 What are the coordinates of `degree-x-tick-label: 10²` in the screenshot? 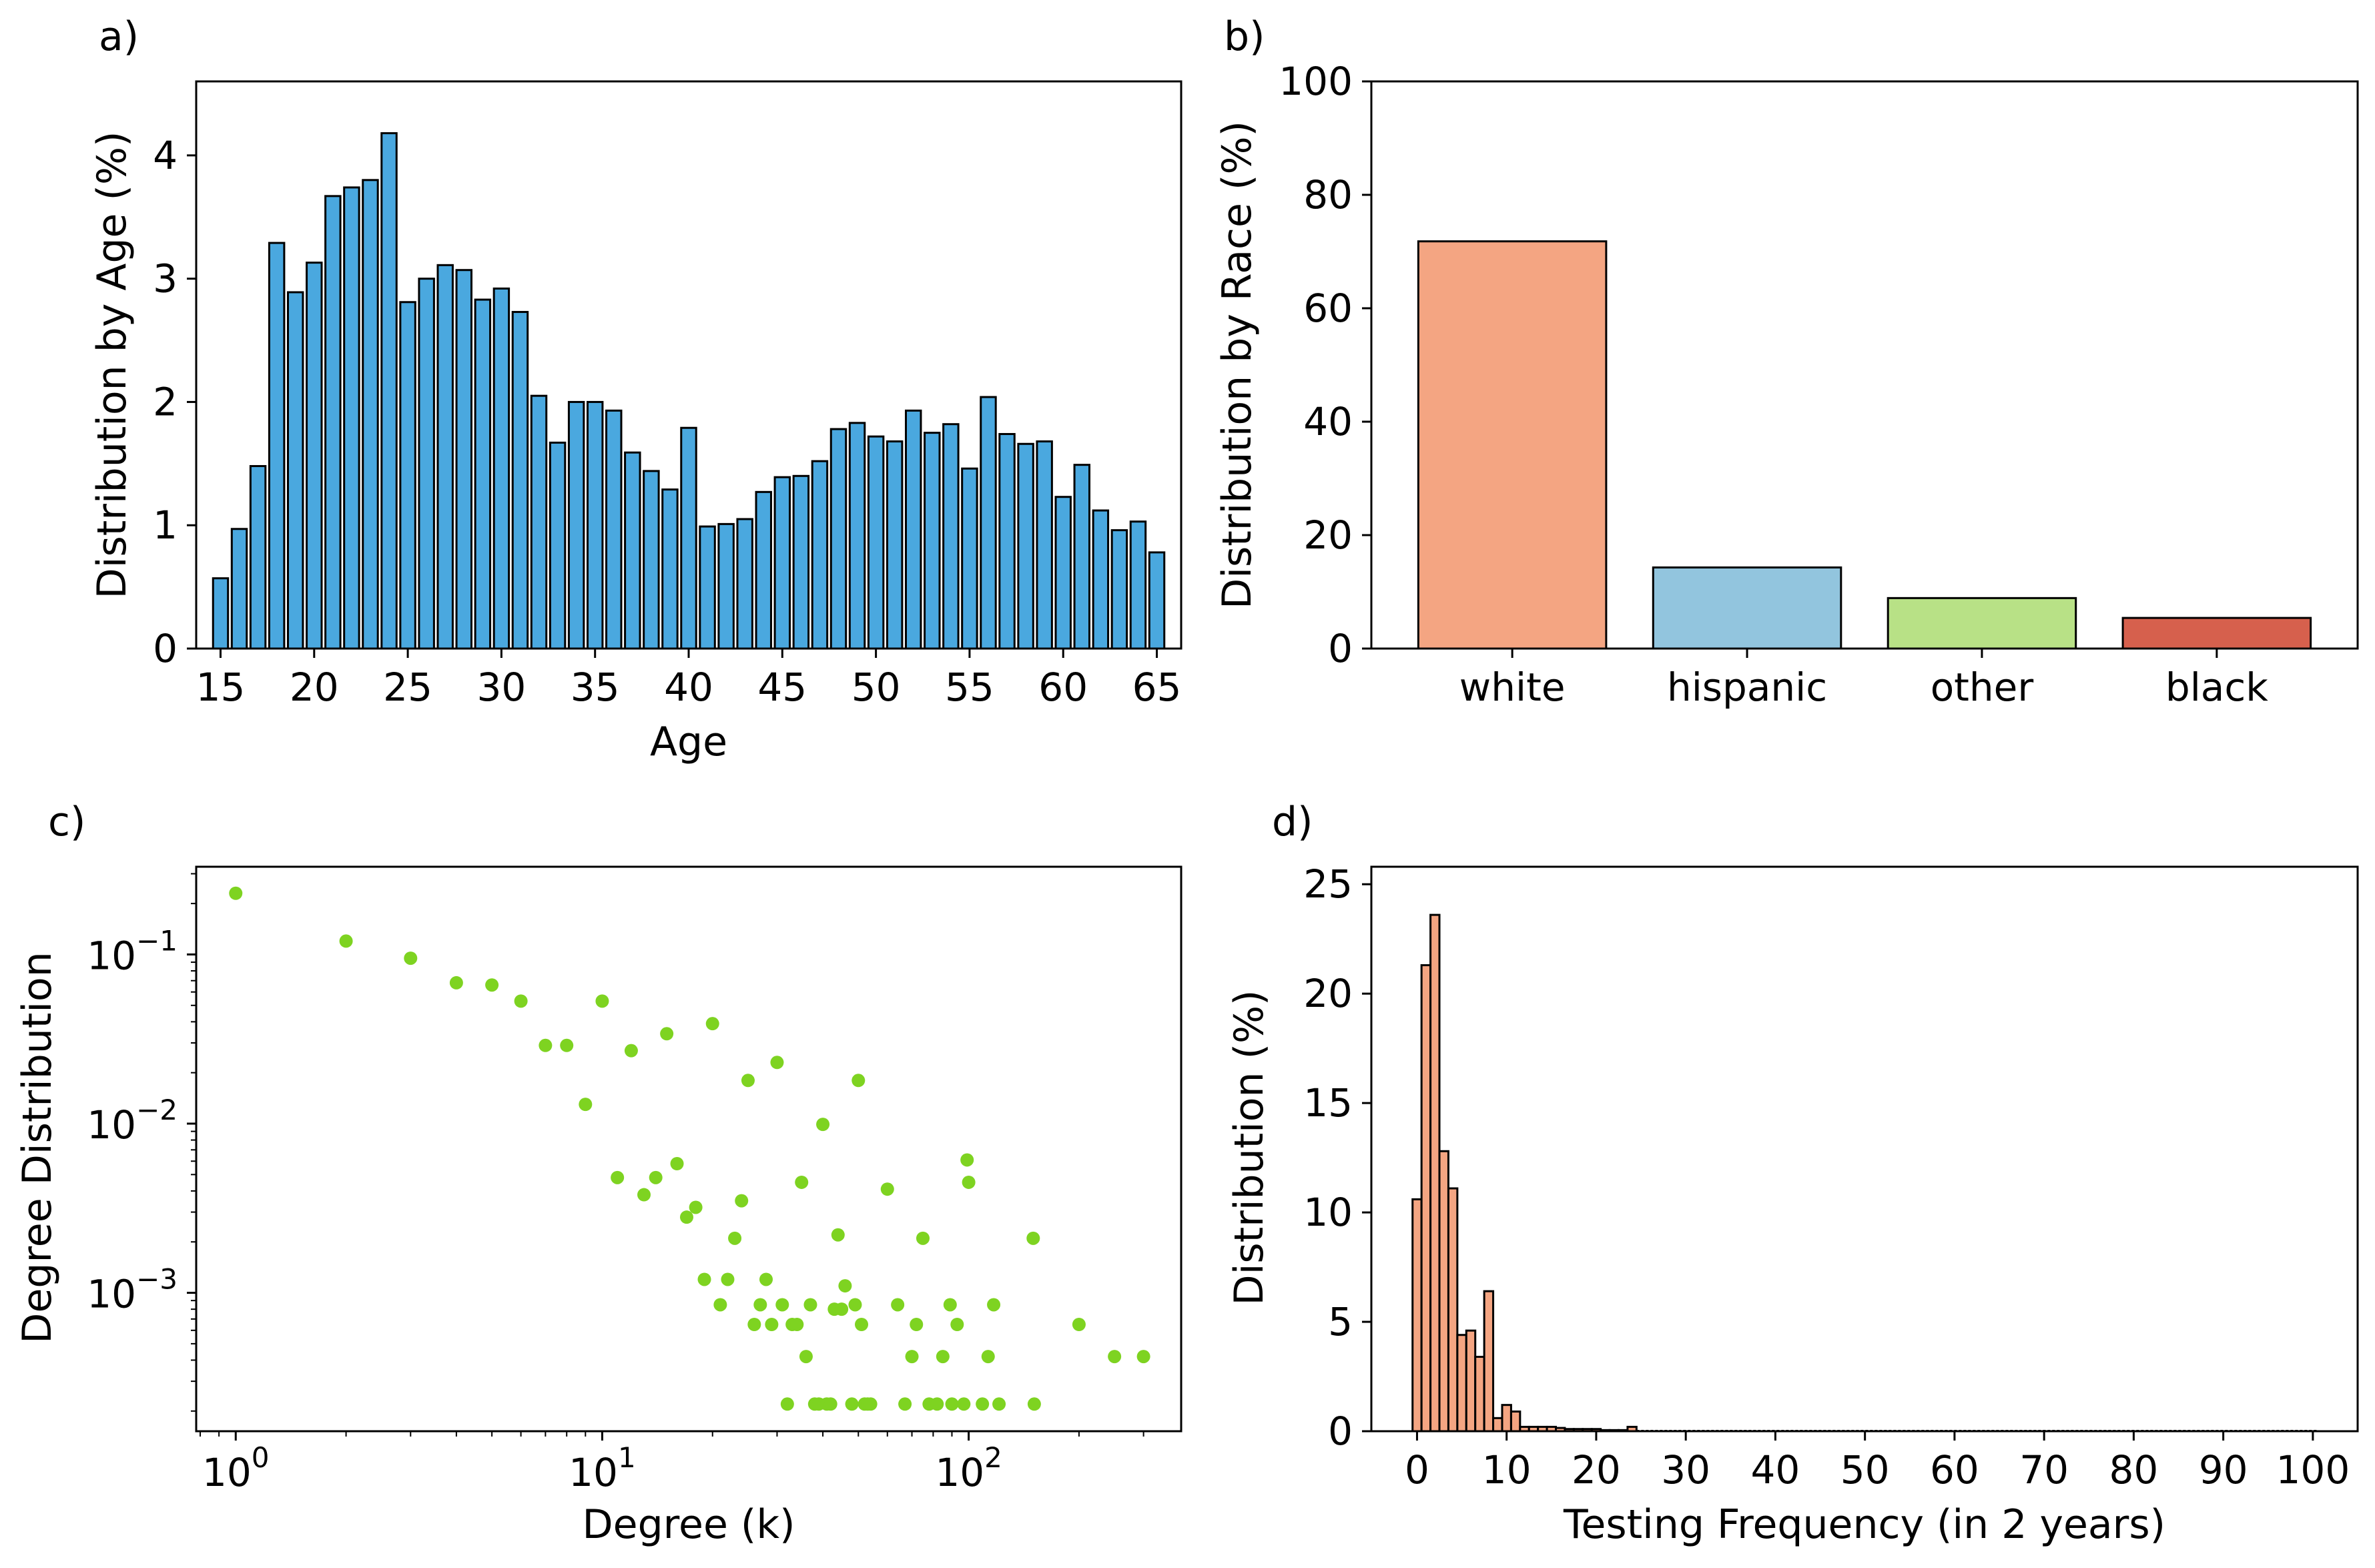 It's located at (968, 1468).